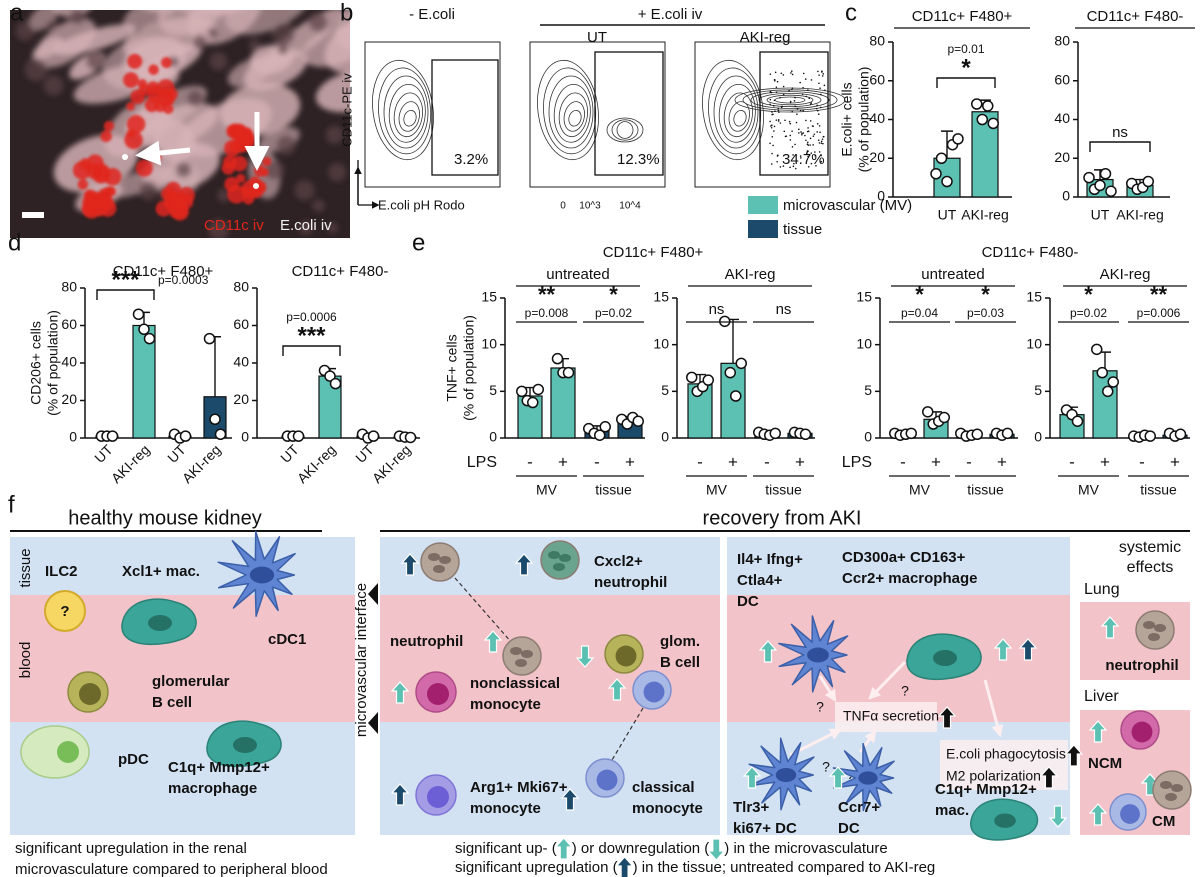 Image resolution: width=1200 pixels, height=877 pixels. Describe the element at coordinates (904, 557) in the screenshot. I see `cell-label: CD300a+ CD163+` at that location.